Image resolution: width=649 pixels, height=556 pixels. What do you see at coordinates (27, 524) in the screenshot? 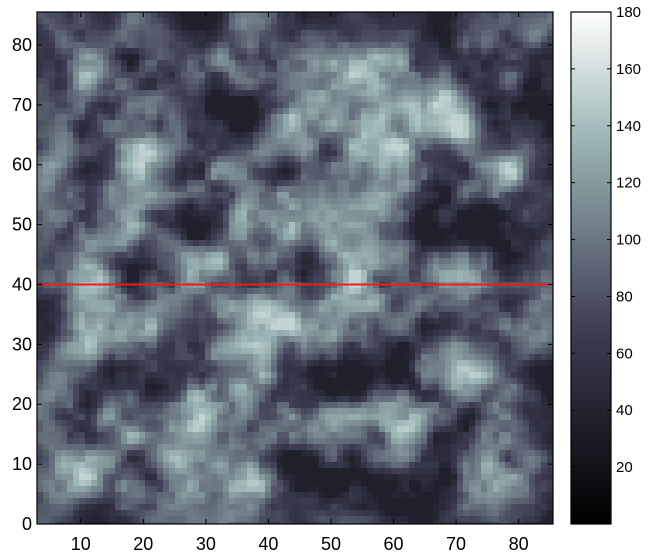
I see `y-tick-label: 0` at bounding box center [27, 524].